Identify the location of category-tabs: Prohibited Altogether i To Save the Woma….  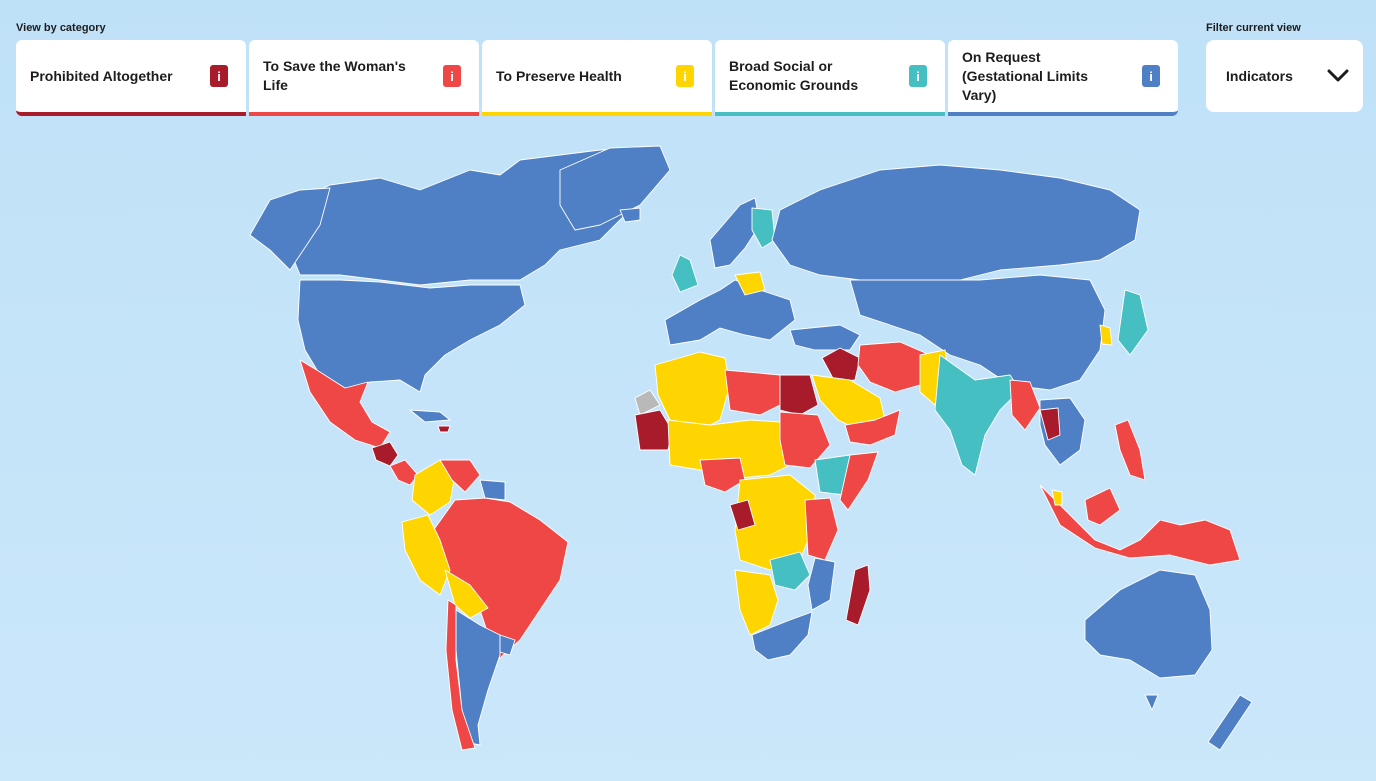
(597, 78).